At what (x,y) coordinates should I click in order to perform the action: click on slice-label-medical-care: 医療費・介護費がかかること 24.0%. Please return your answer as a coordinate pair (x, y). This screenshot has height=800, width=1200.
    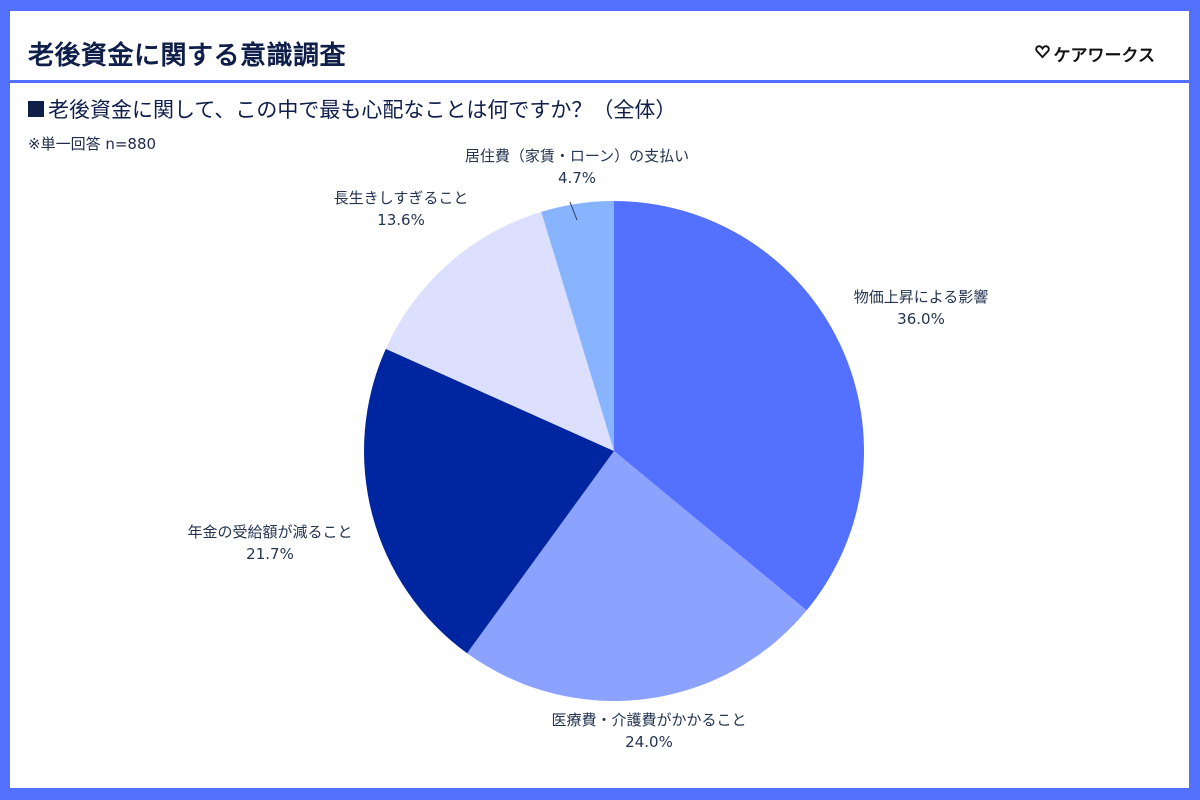
    Looking at the image, I should click on (648, 731).